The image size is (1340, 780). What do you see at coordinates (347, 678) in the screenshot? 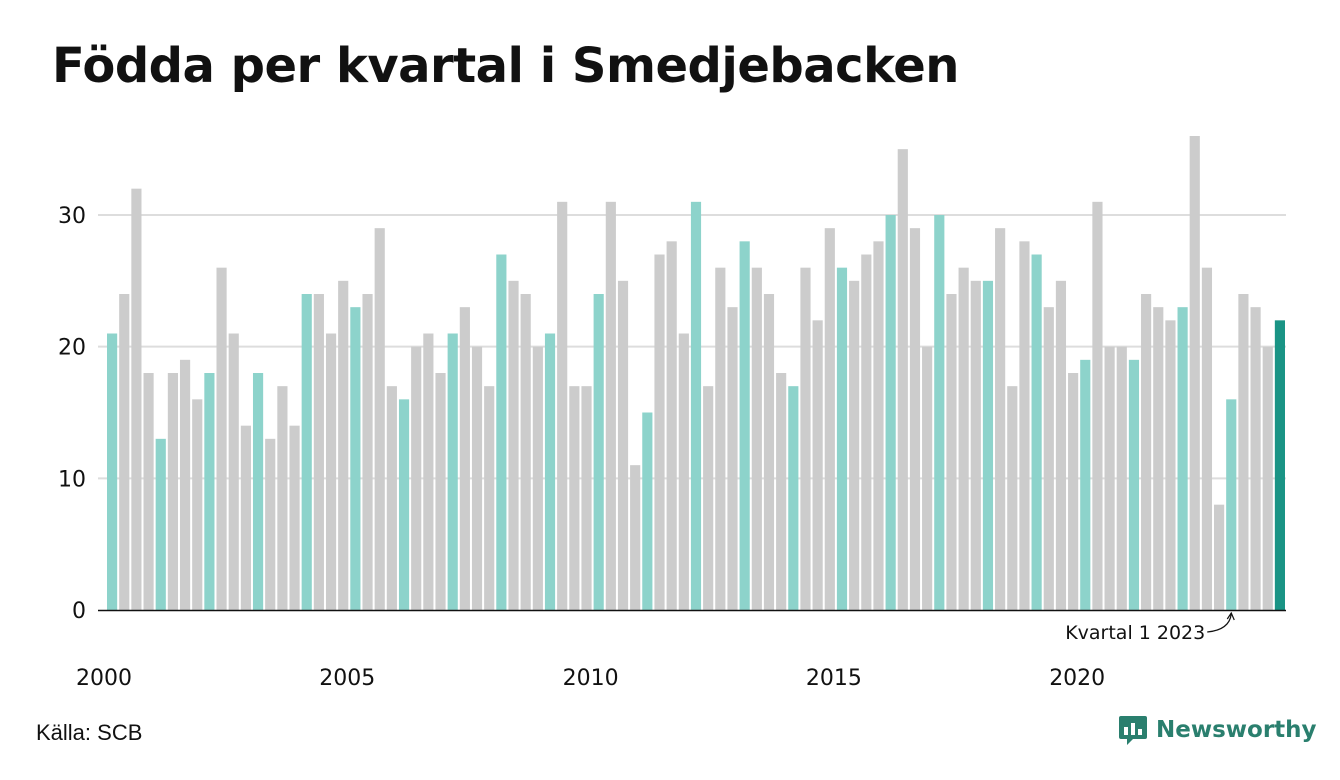
I see `x-tick-label: 2005` at bounding box center [347, 678].